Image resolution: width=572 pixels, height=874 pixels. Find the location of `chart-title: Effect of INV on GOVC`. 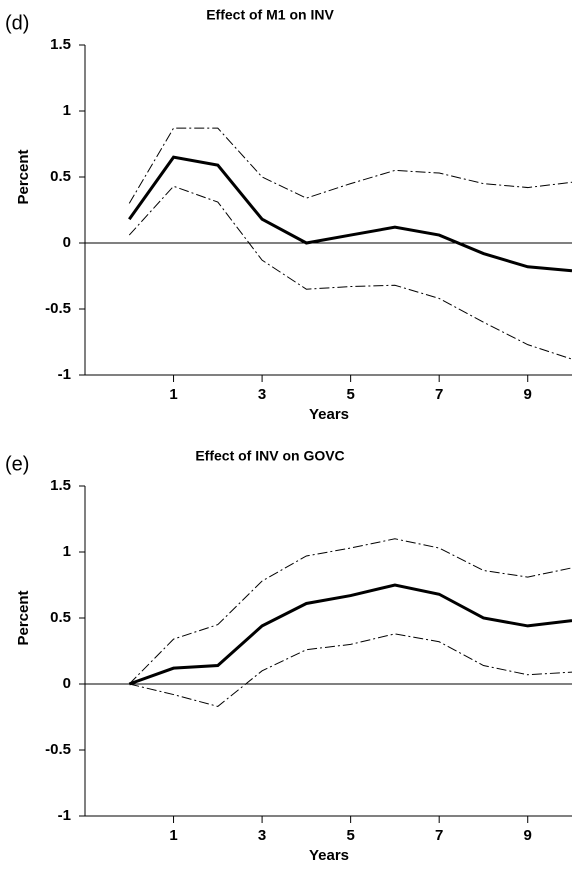

chart-title: Effect of INV on GOVC is located at coordinates (269, 456).